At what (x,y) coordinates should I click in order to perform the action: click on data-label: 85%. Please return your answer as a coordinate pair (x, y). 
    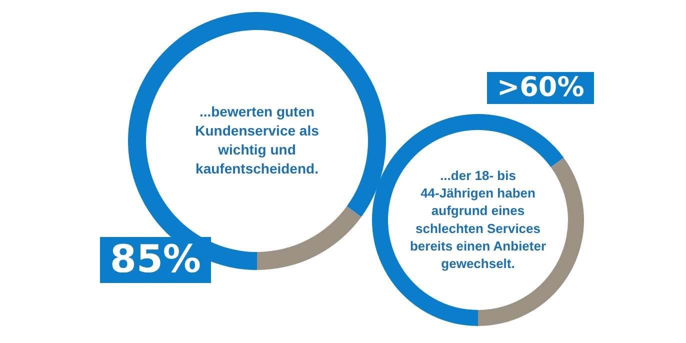
    Looking at the image, I should click on (155, 260).